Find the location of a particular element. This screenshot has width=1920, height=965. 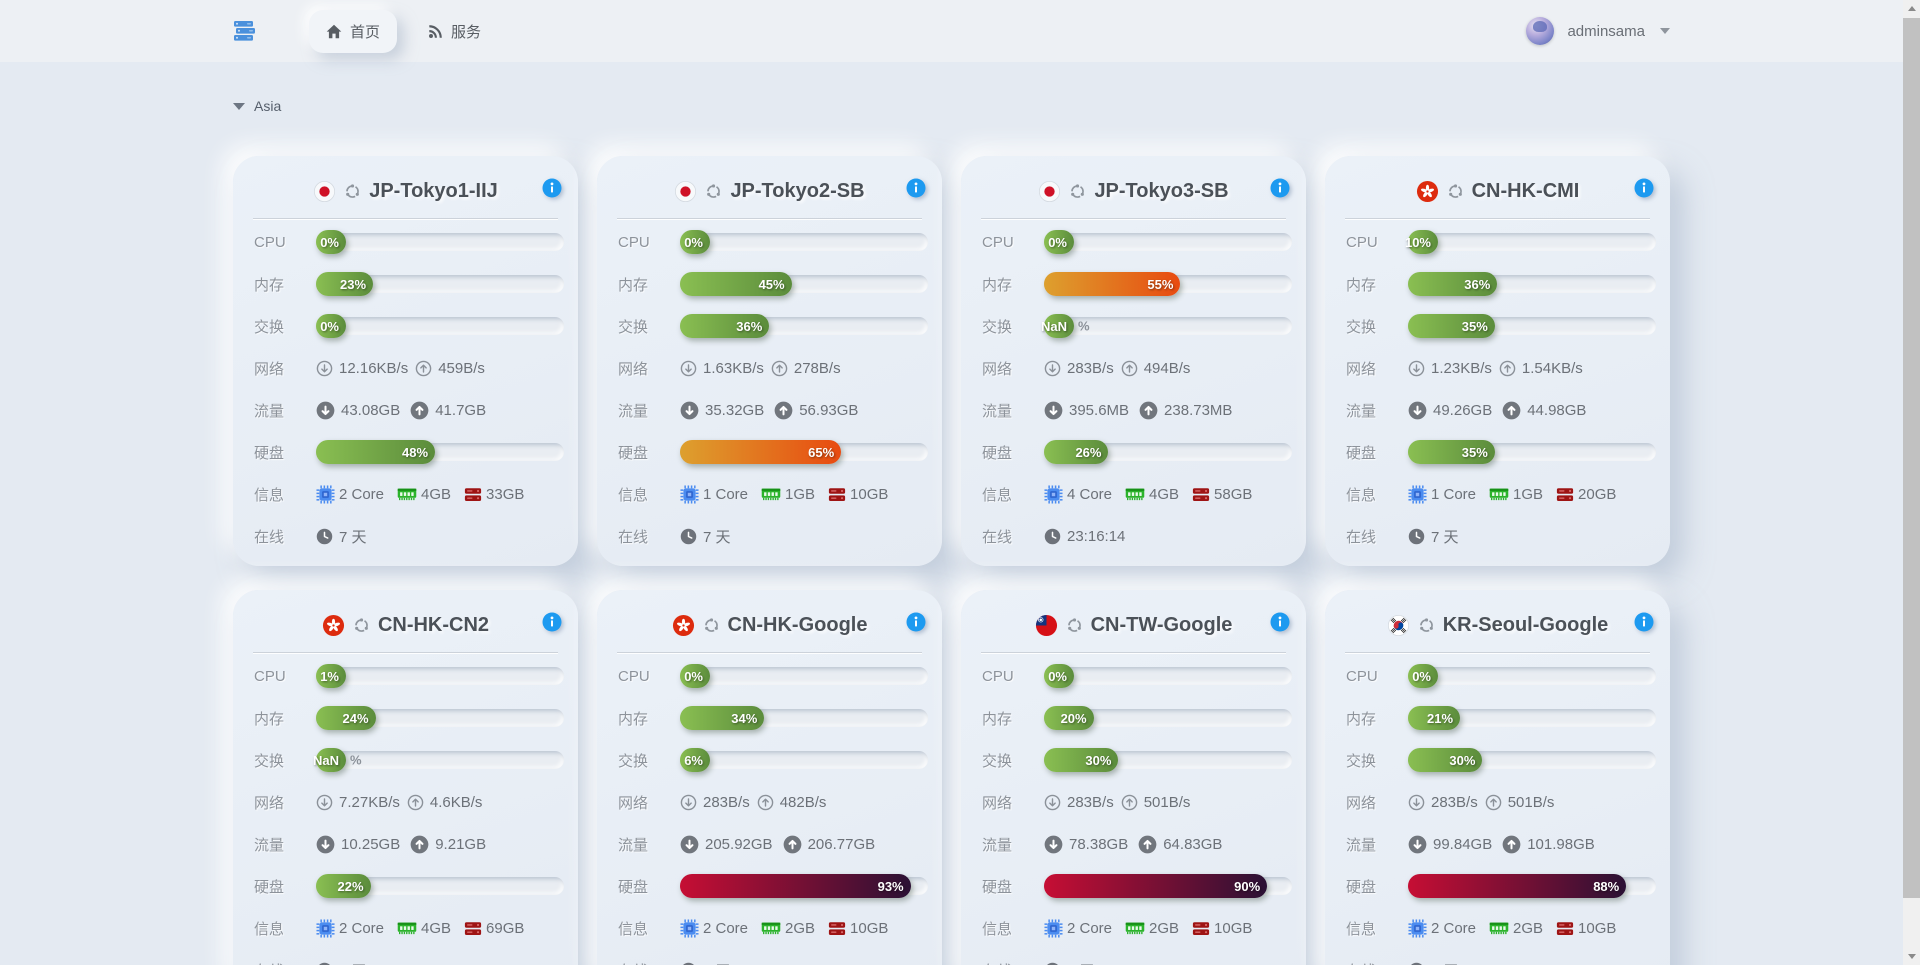

tab-services: 服务 is located at coordinates (454, 31).